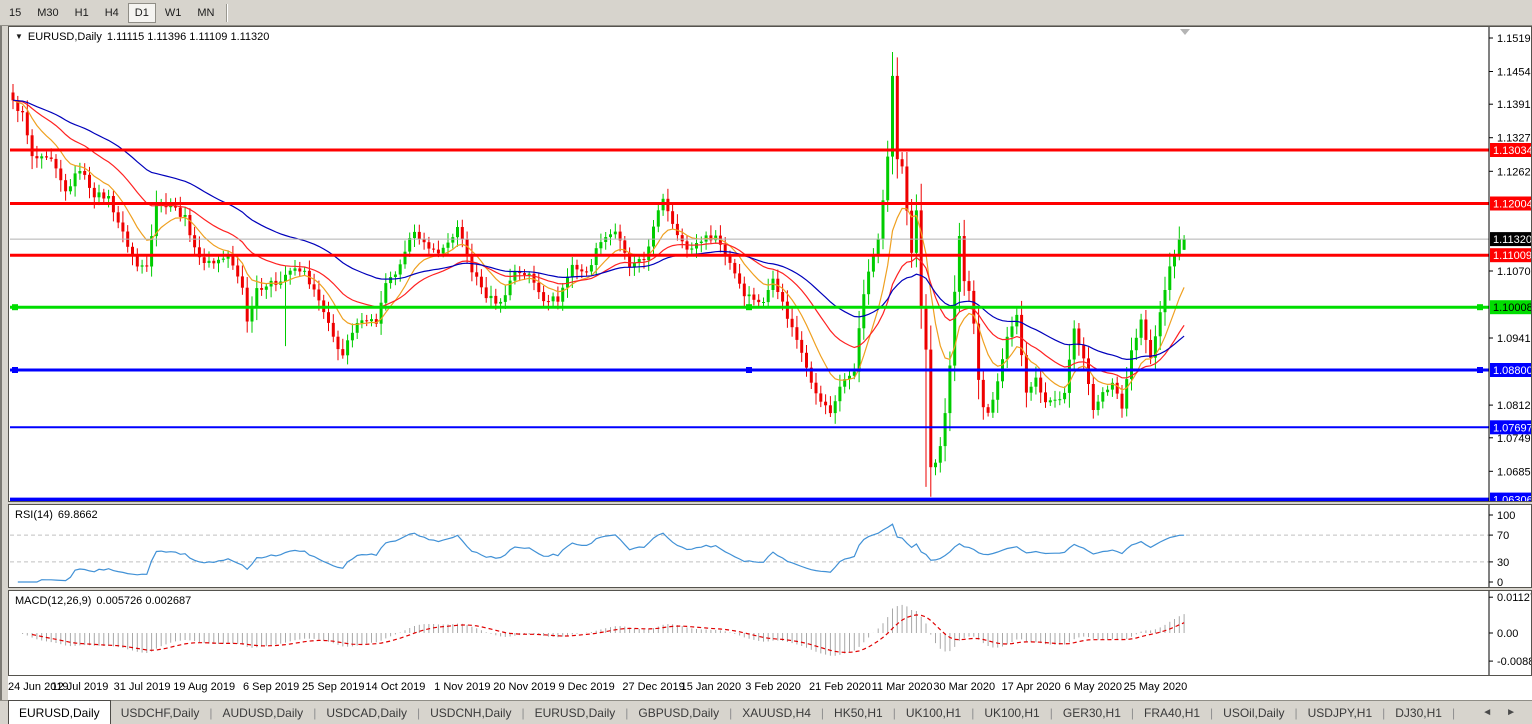 This screenshot has height=724, width=1532. Describe the element at coordinates (1501, 546) in the screenshot. I see `rsi-scale: 100 70 30 0` at that location.